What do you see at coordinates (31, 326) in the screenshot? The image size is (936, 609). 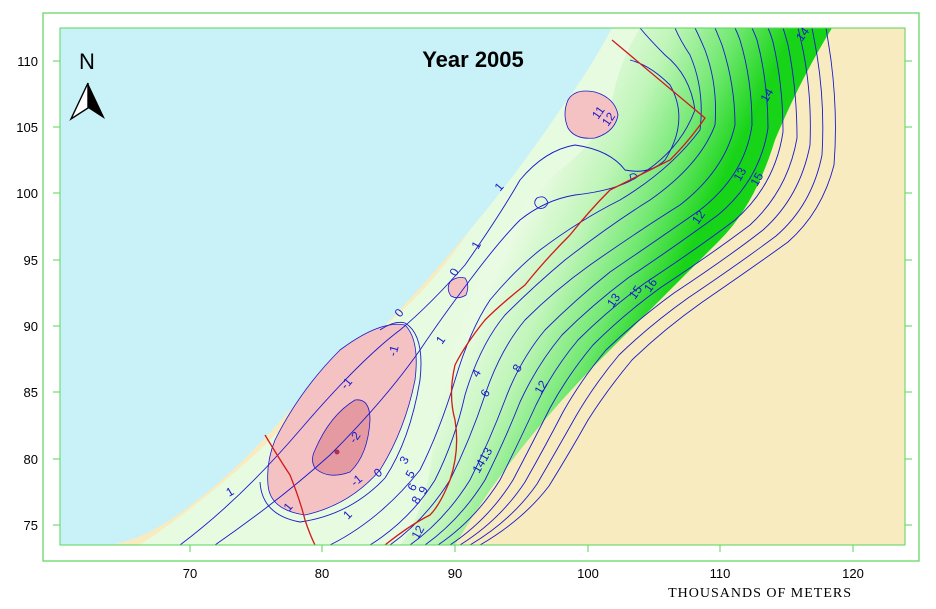 I see `y-tick-label: 90` at bounding box center [31, 326].